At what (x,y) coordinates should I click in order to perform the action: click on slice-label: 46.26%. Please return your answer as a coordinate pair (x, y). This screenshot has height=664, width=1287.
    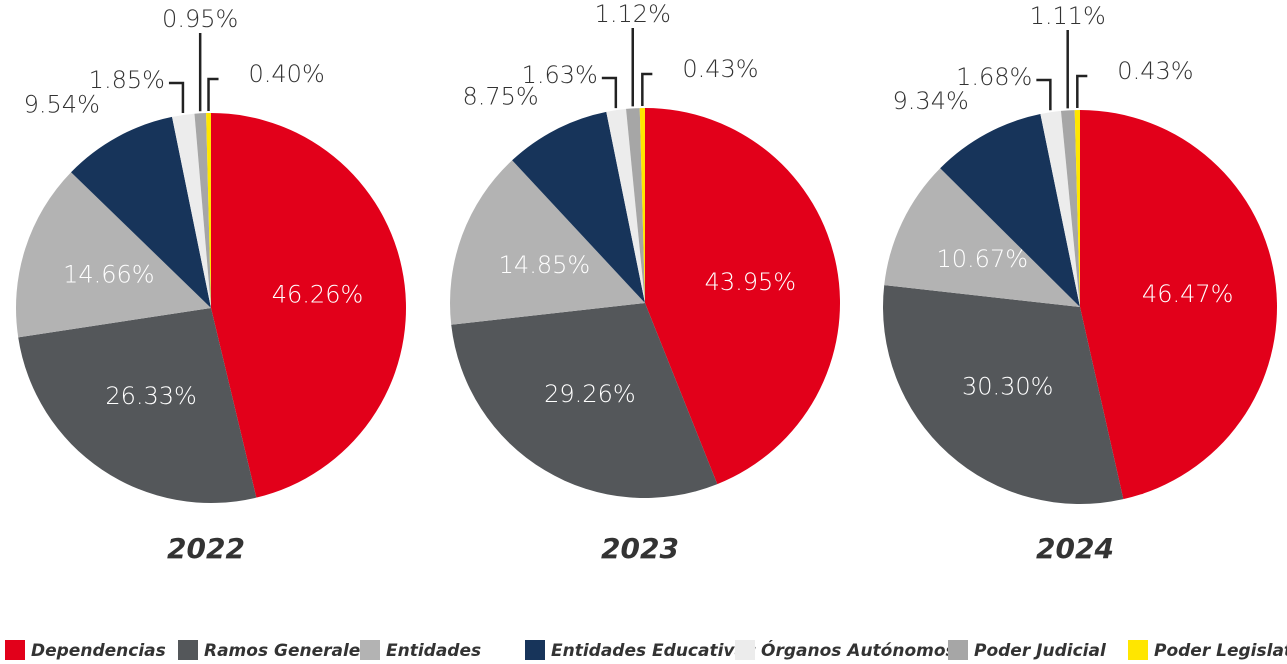
    Looking at the image, I should click on (318, 294).